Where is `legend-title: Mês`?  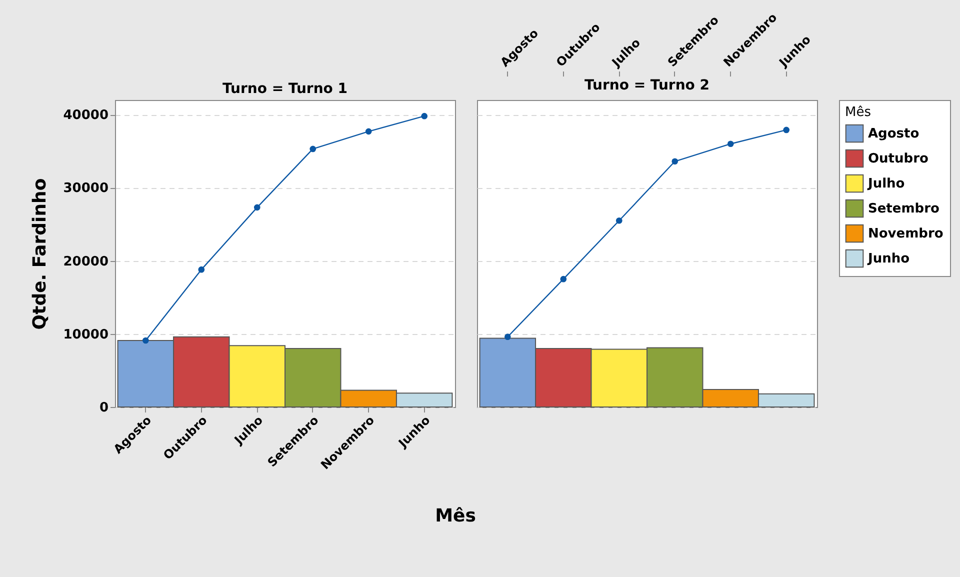
legend-title: Mês is located at coordinates (858, 112).